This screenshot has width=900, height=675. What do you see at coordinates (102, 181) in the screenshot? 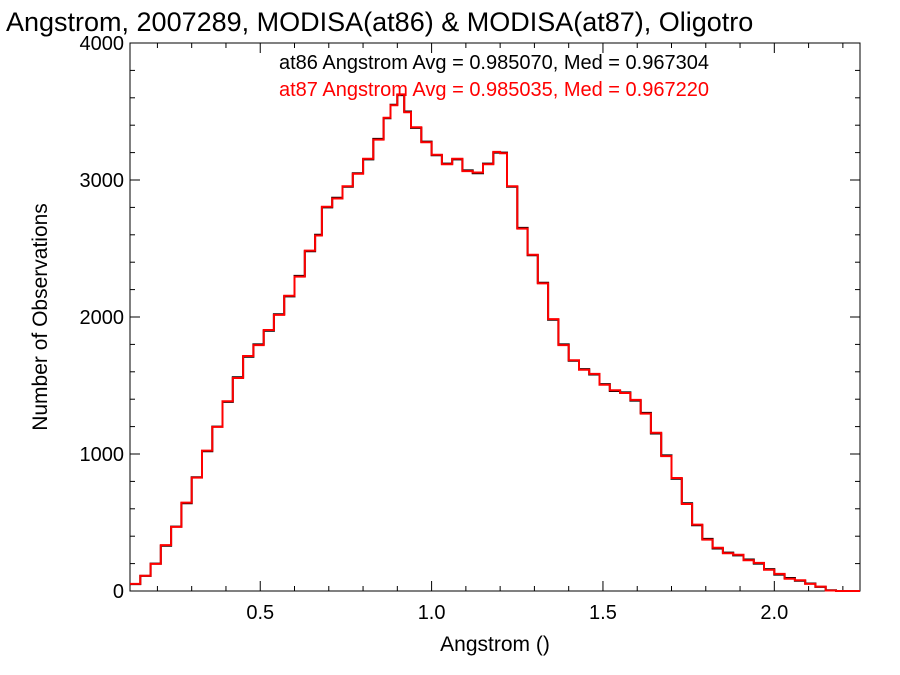
I see `y-tick-label: 3000` at bounding box center [102, 181].